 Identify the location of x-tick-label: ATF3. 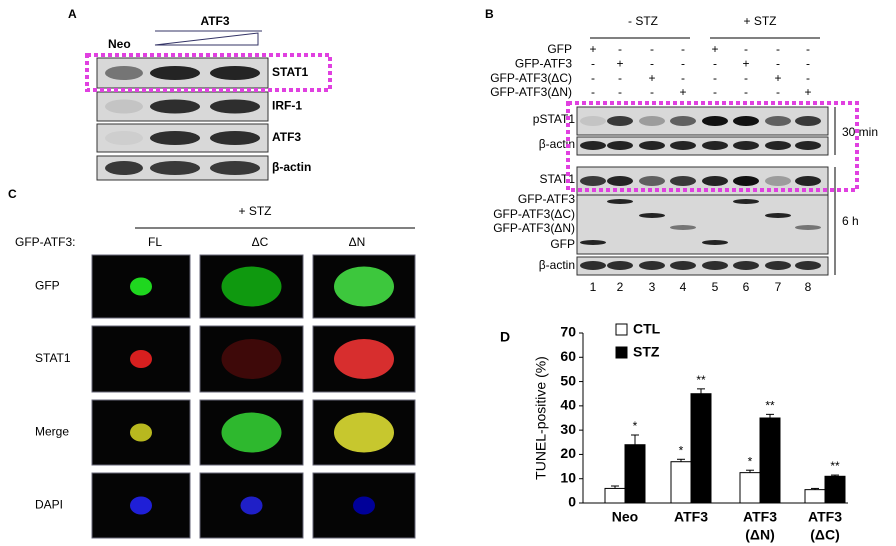
(825, 517).